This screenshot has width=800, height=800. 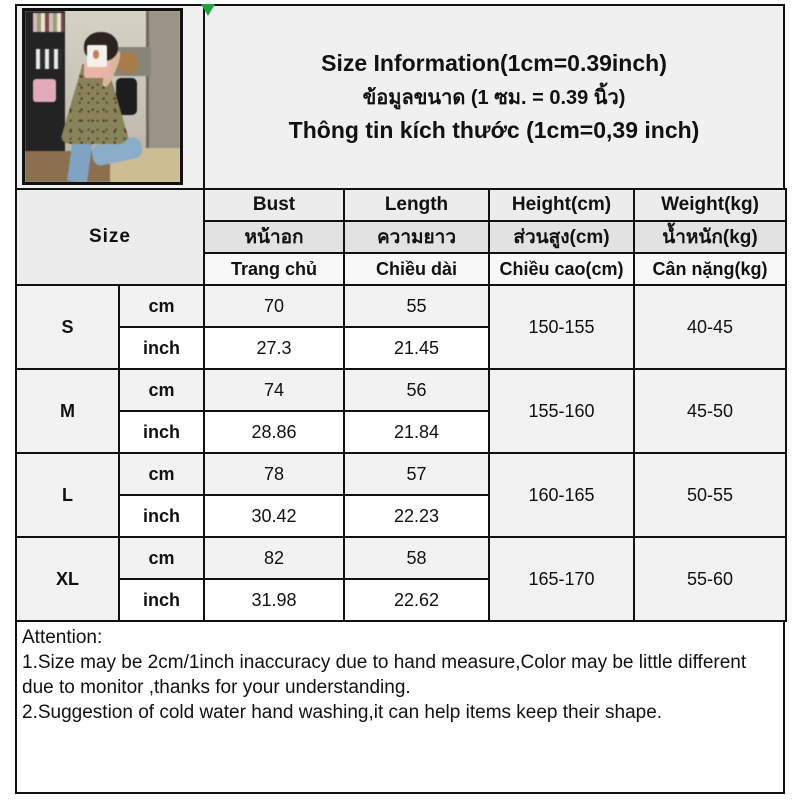 I want to click on col-header-length-th: ความยาว, so click(x=416, y=237).